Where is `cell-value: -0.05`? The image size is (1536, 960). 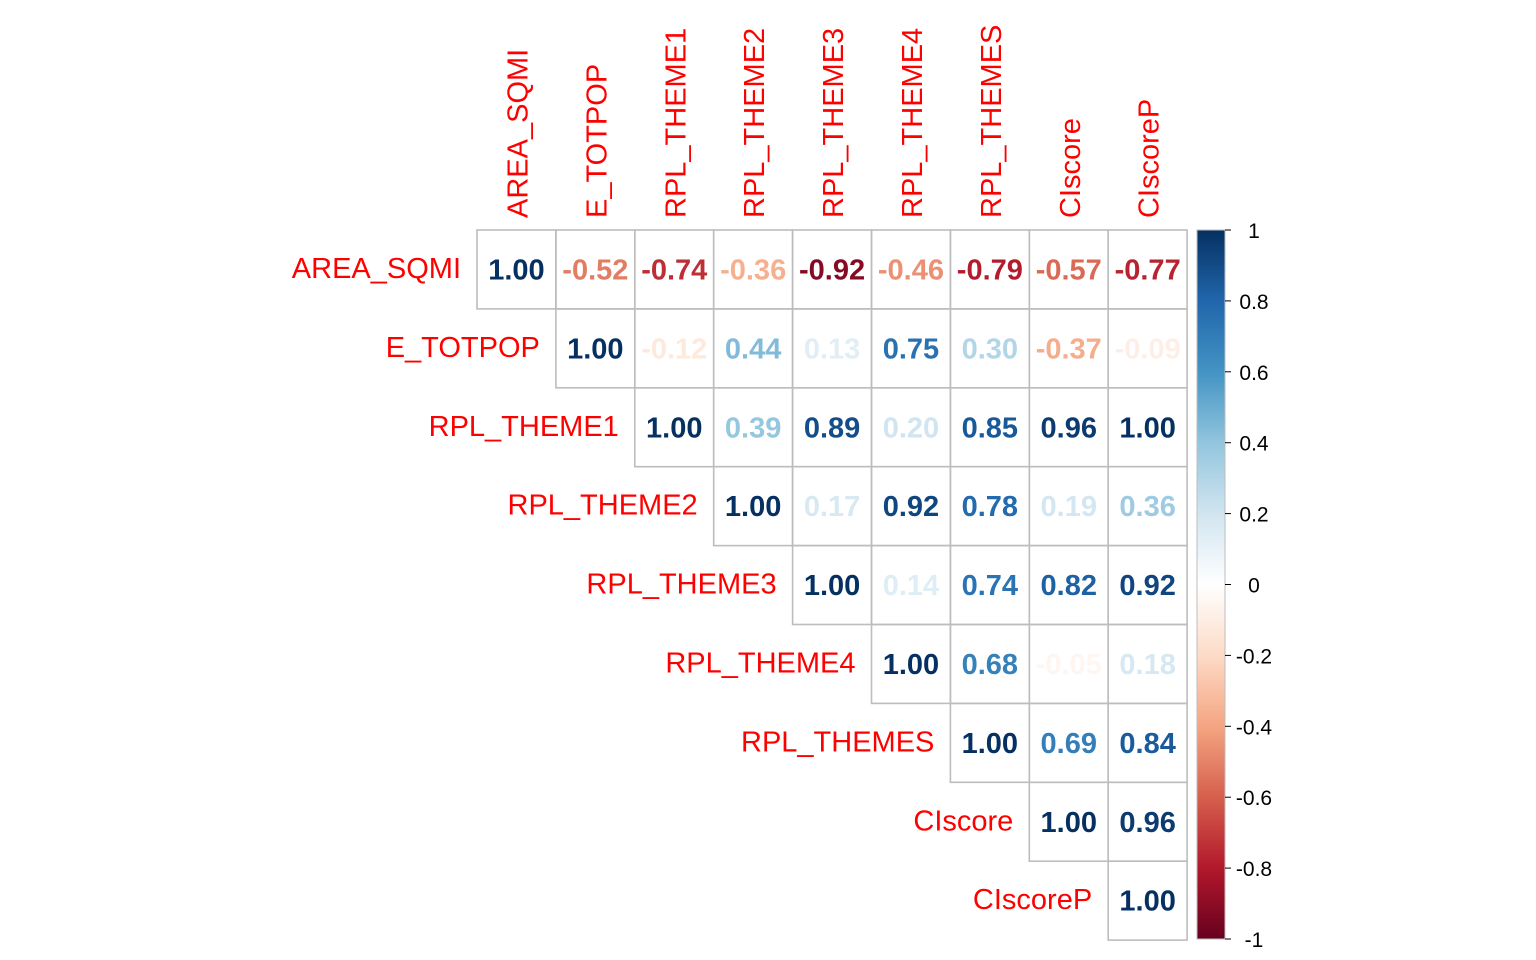
cell-value: -0.05 is located at coordinates (1069, 665).